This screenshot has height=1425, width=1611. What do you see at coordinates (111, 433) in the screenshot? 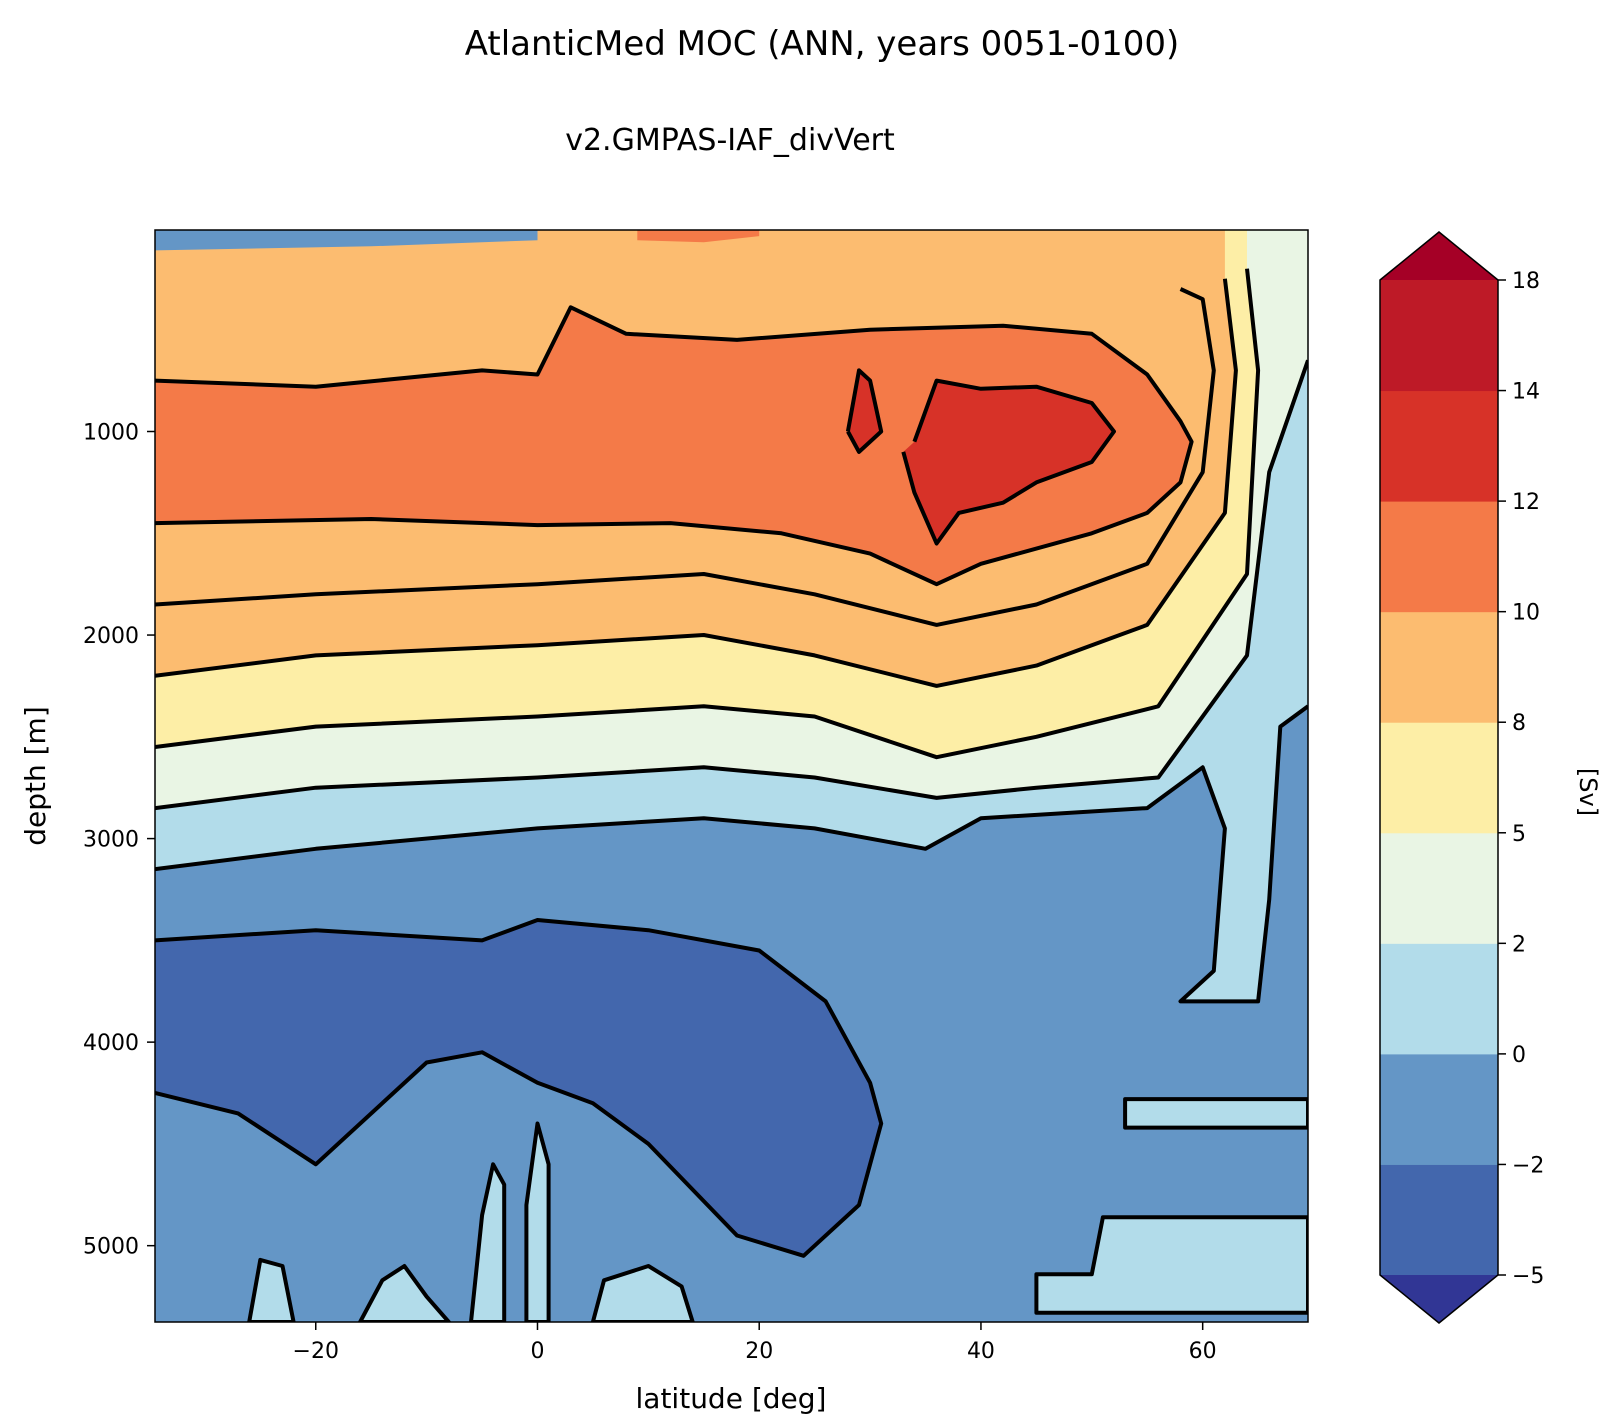
I see `y-tick-label-0: 1000` at bounding box center [111, 433].